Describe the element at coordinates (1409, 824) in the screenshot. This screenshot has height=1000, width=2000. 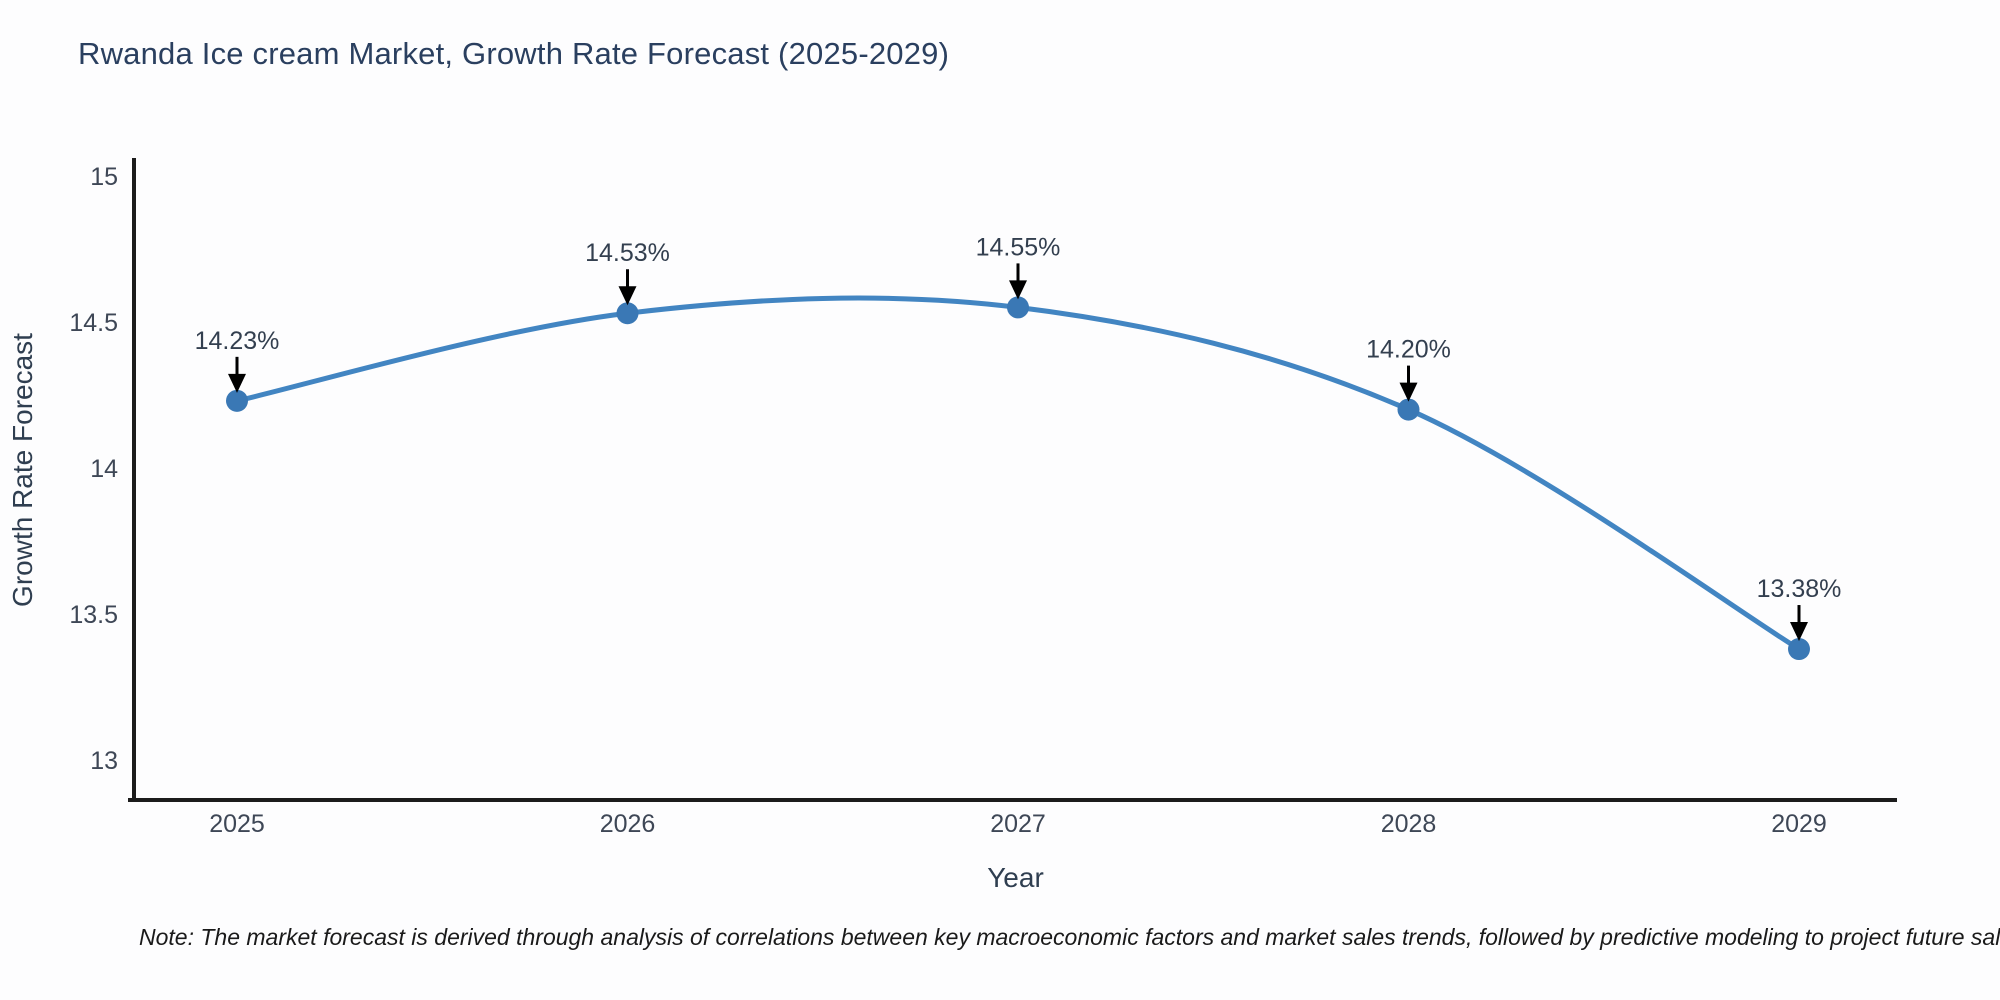
I see `x-tick-label: 2028` at that location.